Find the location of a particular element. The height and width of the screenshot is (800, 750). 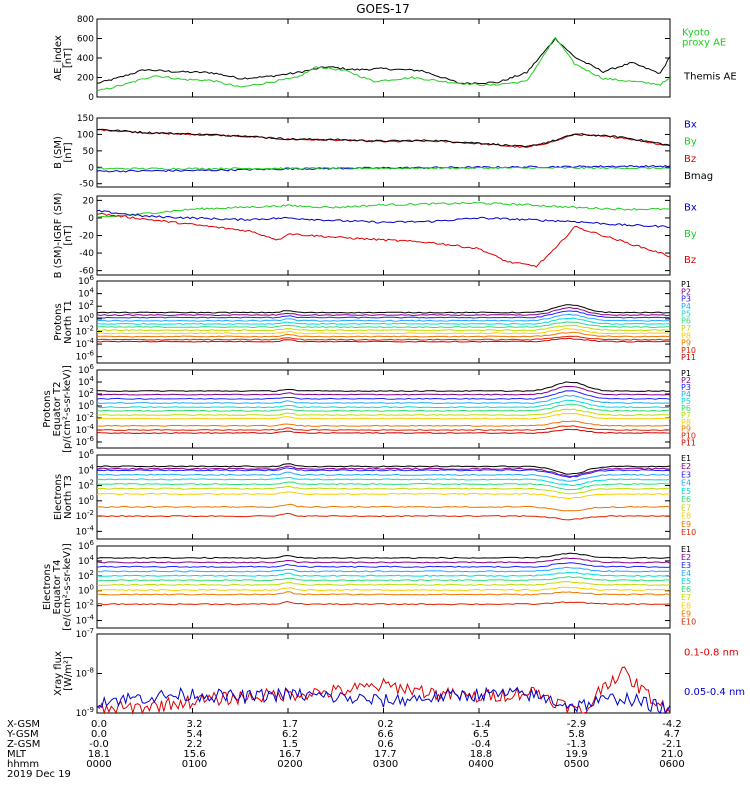

footer-value: 0600 is located at coordinates (671, 764).